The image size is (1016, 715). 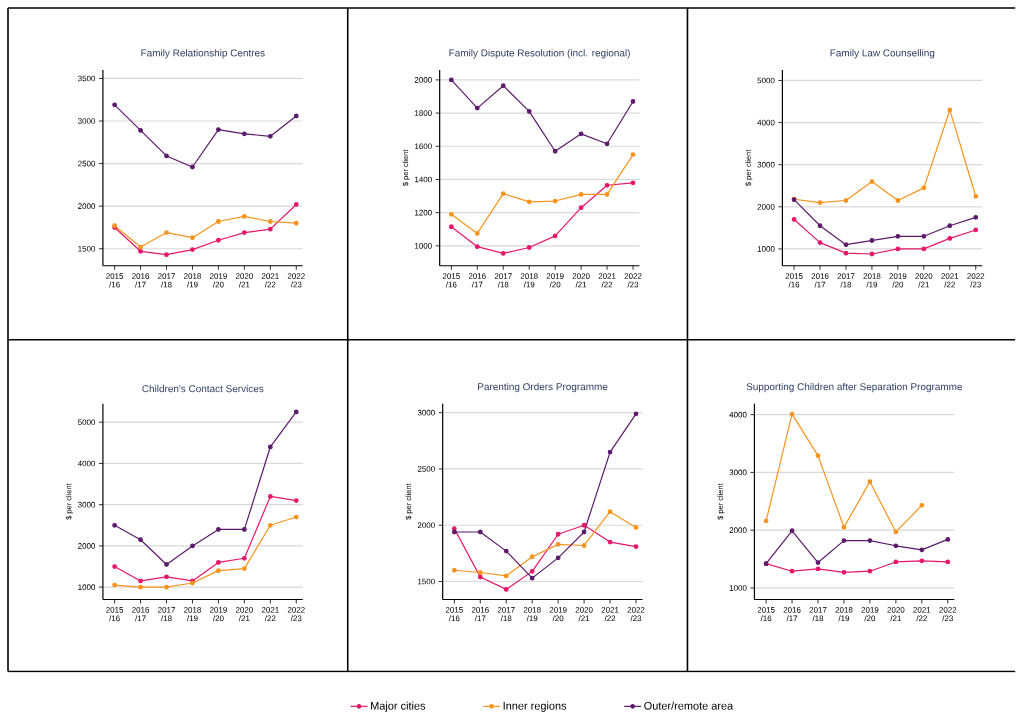 What do you see at coordinates (689, 705) in the screenshot?
I see `legend-label: Outer/remote area` at bounding box center [689, 705].